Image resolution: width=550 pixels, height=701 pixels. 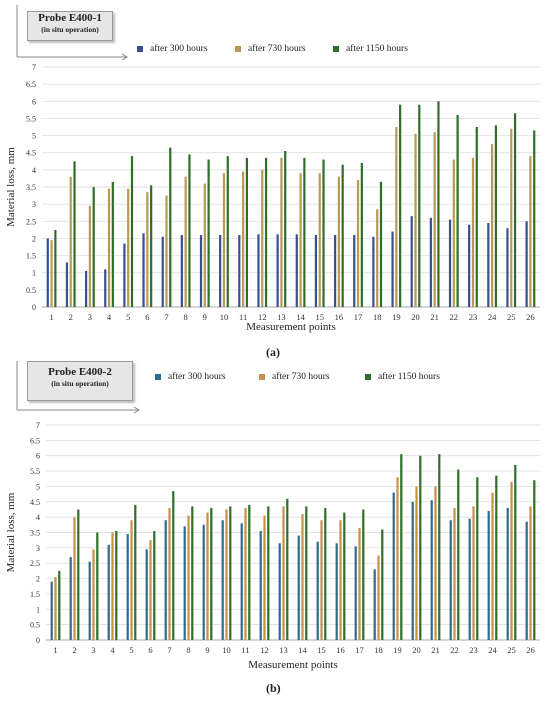 What do you see at coordinates (93, 650) in the screenshot?
I see `x-tick-label-b-3: 3` at bounding box center [93, 650].